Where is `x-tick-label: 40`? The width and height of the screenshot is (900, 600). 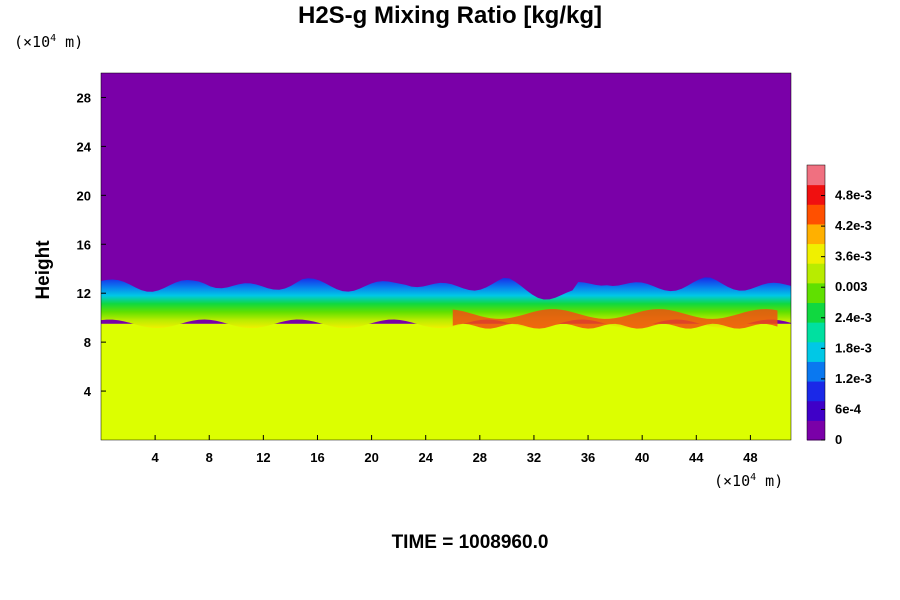
x-tick-label: 40 is located at coordinates (642, 457).